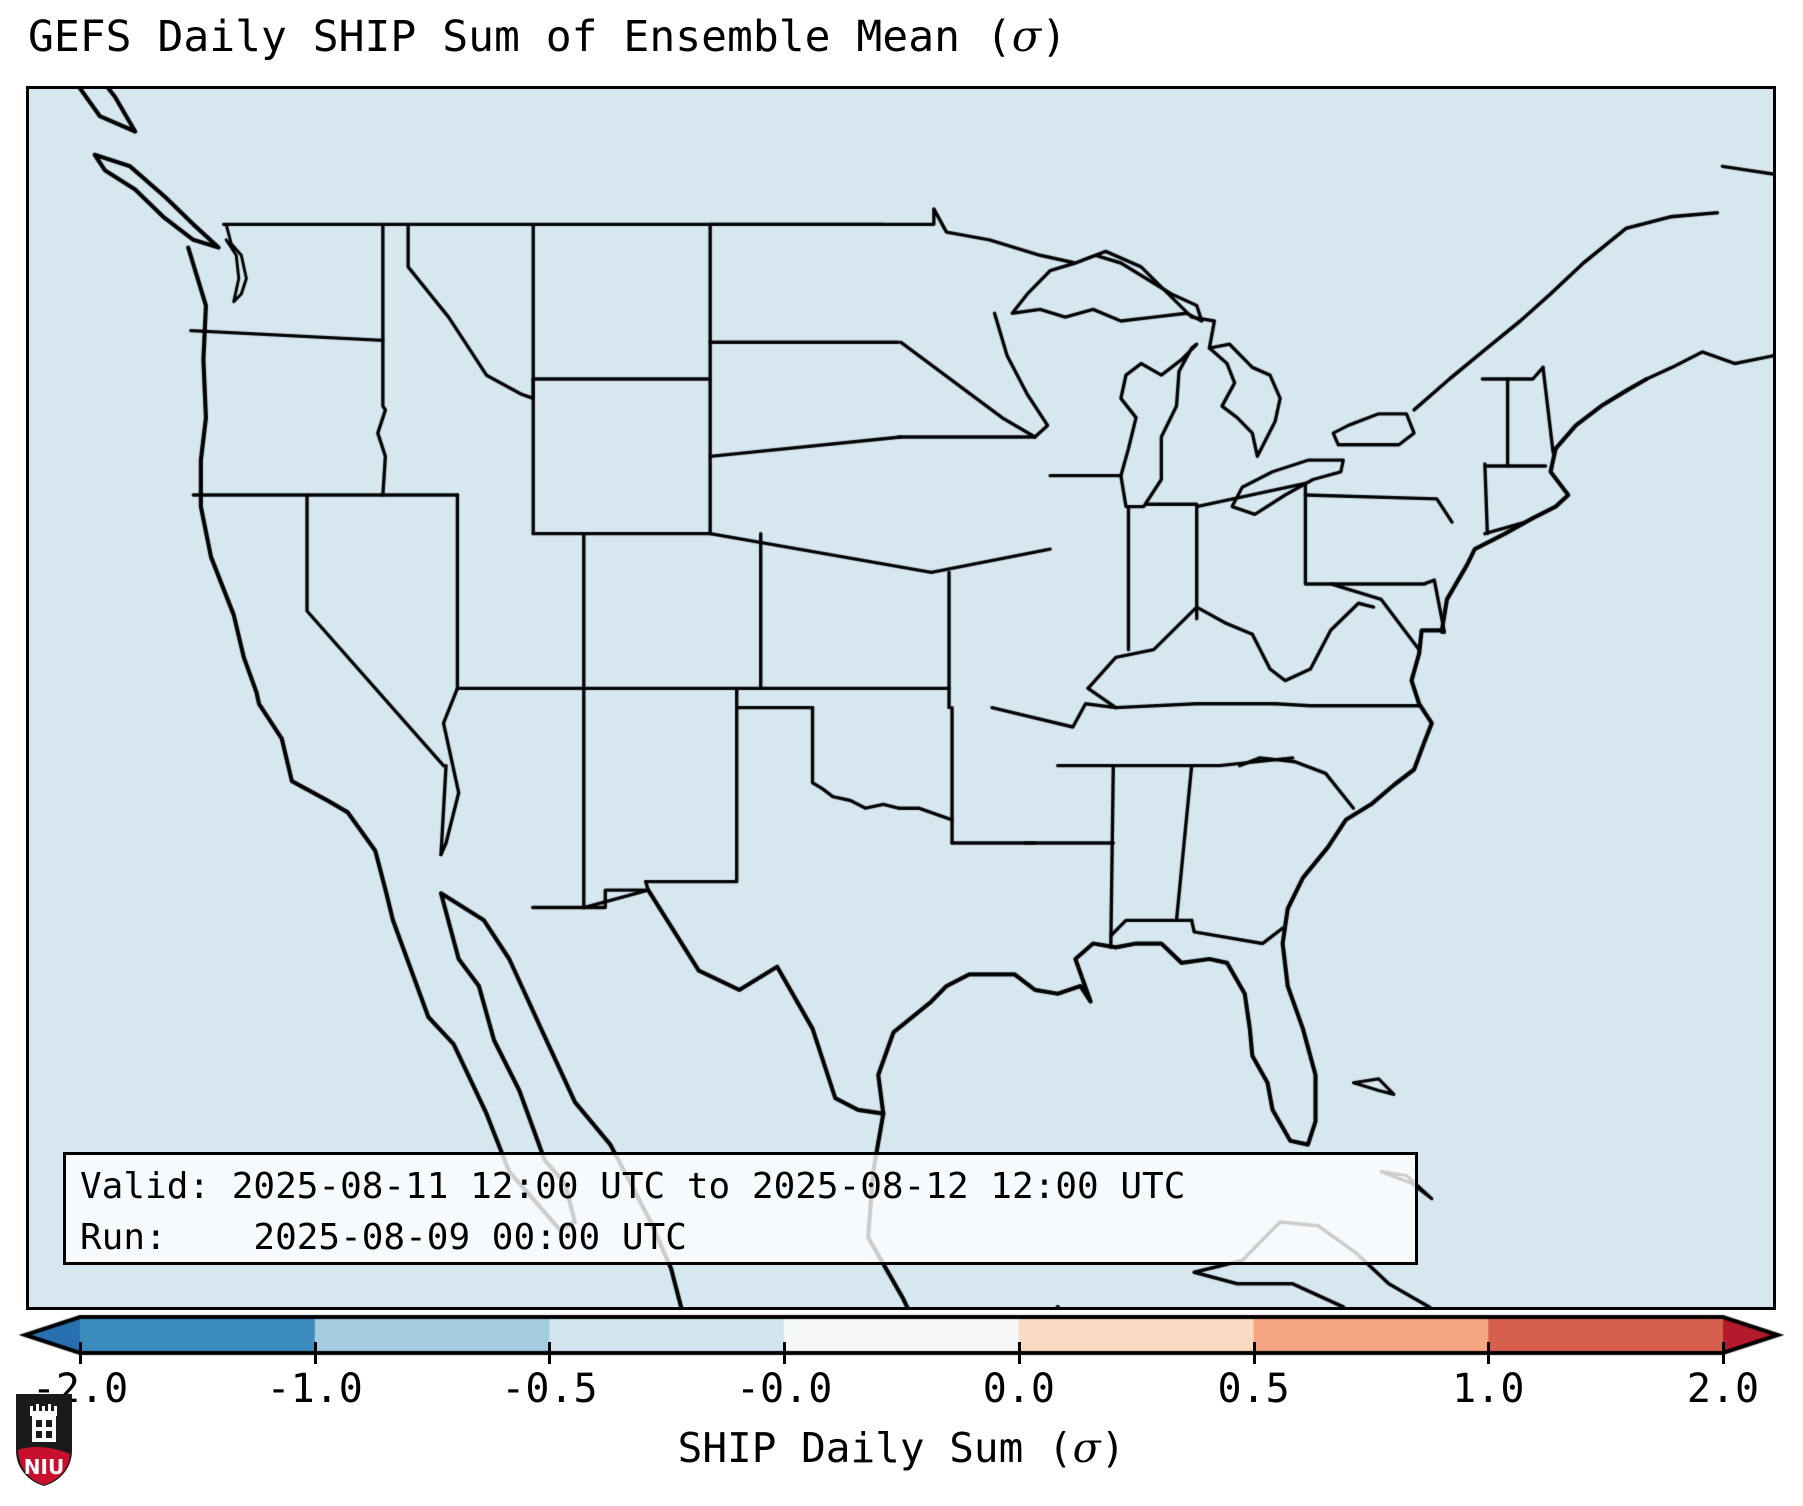 The width and height of the screenshot is (1803, 1506). I want to click on colorbar-canvas, so click(901, 1341).